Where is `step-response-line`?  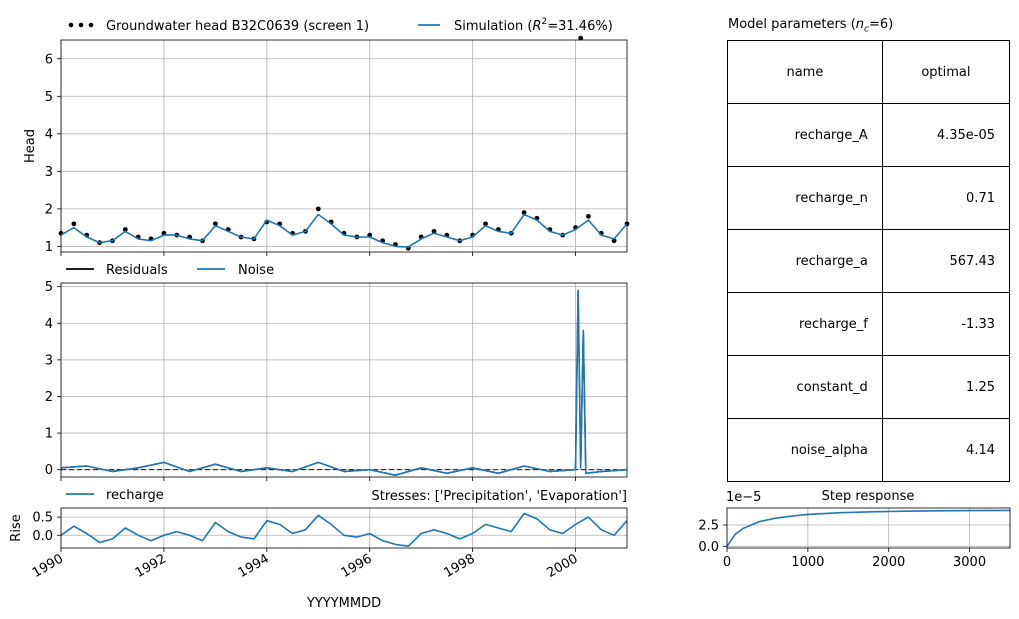 step-response-line is located at coordinates (868, 528).